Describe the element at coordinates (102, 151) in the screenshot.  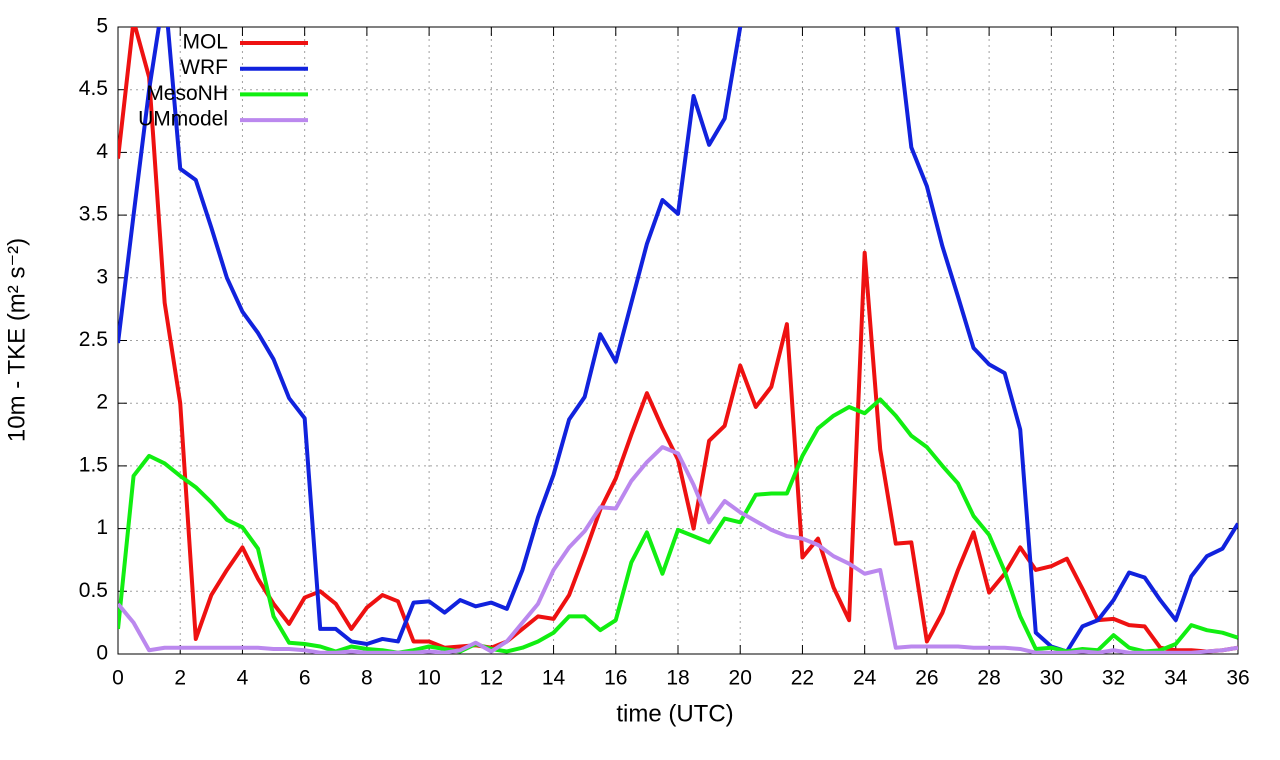
I see `y-tick-label: 4` at that location.